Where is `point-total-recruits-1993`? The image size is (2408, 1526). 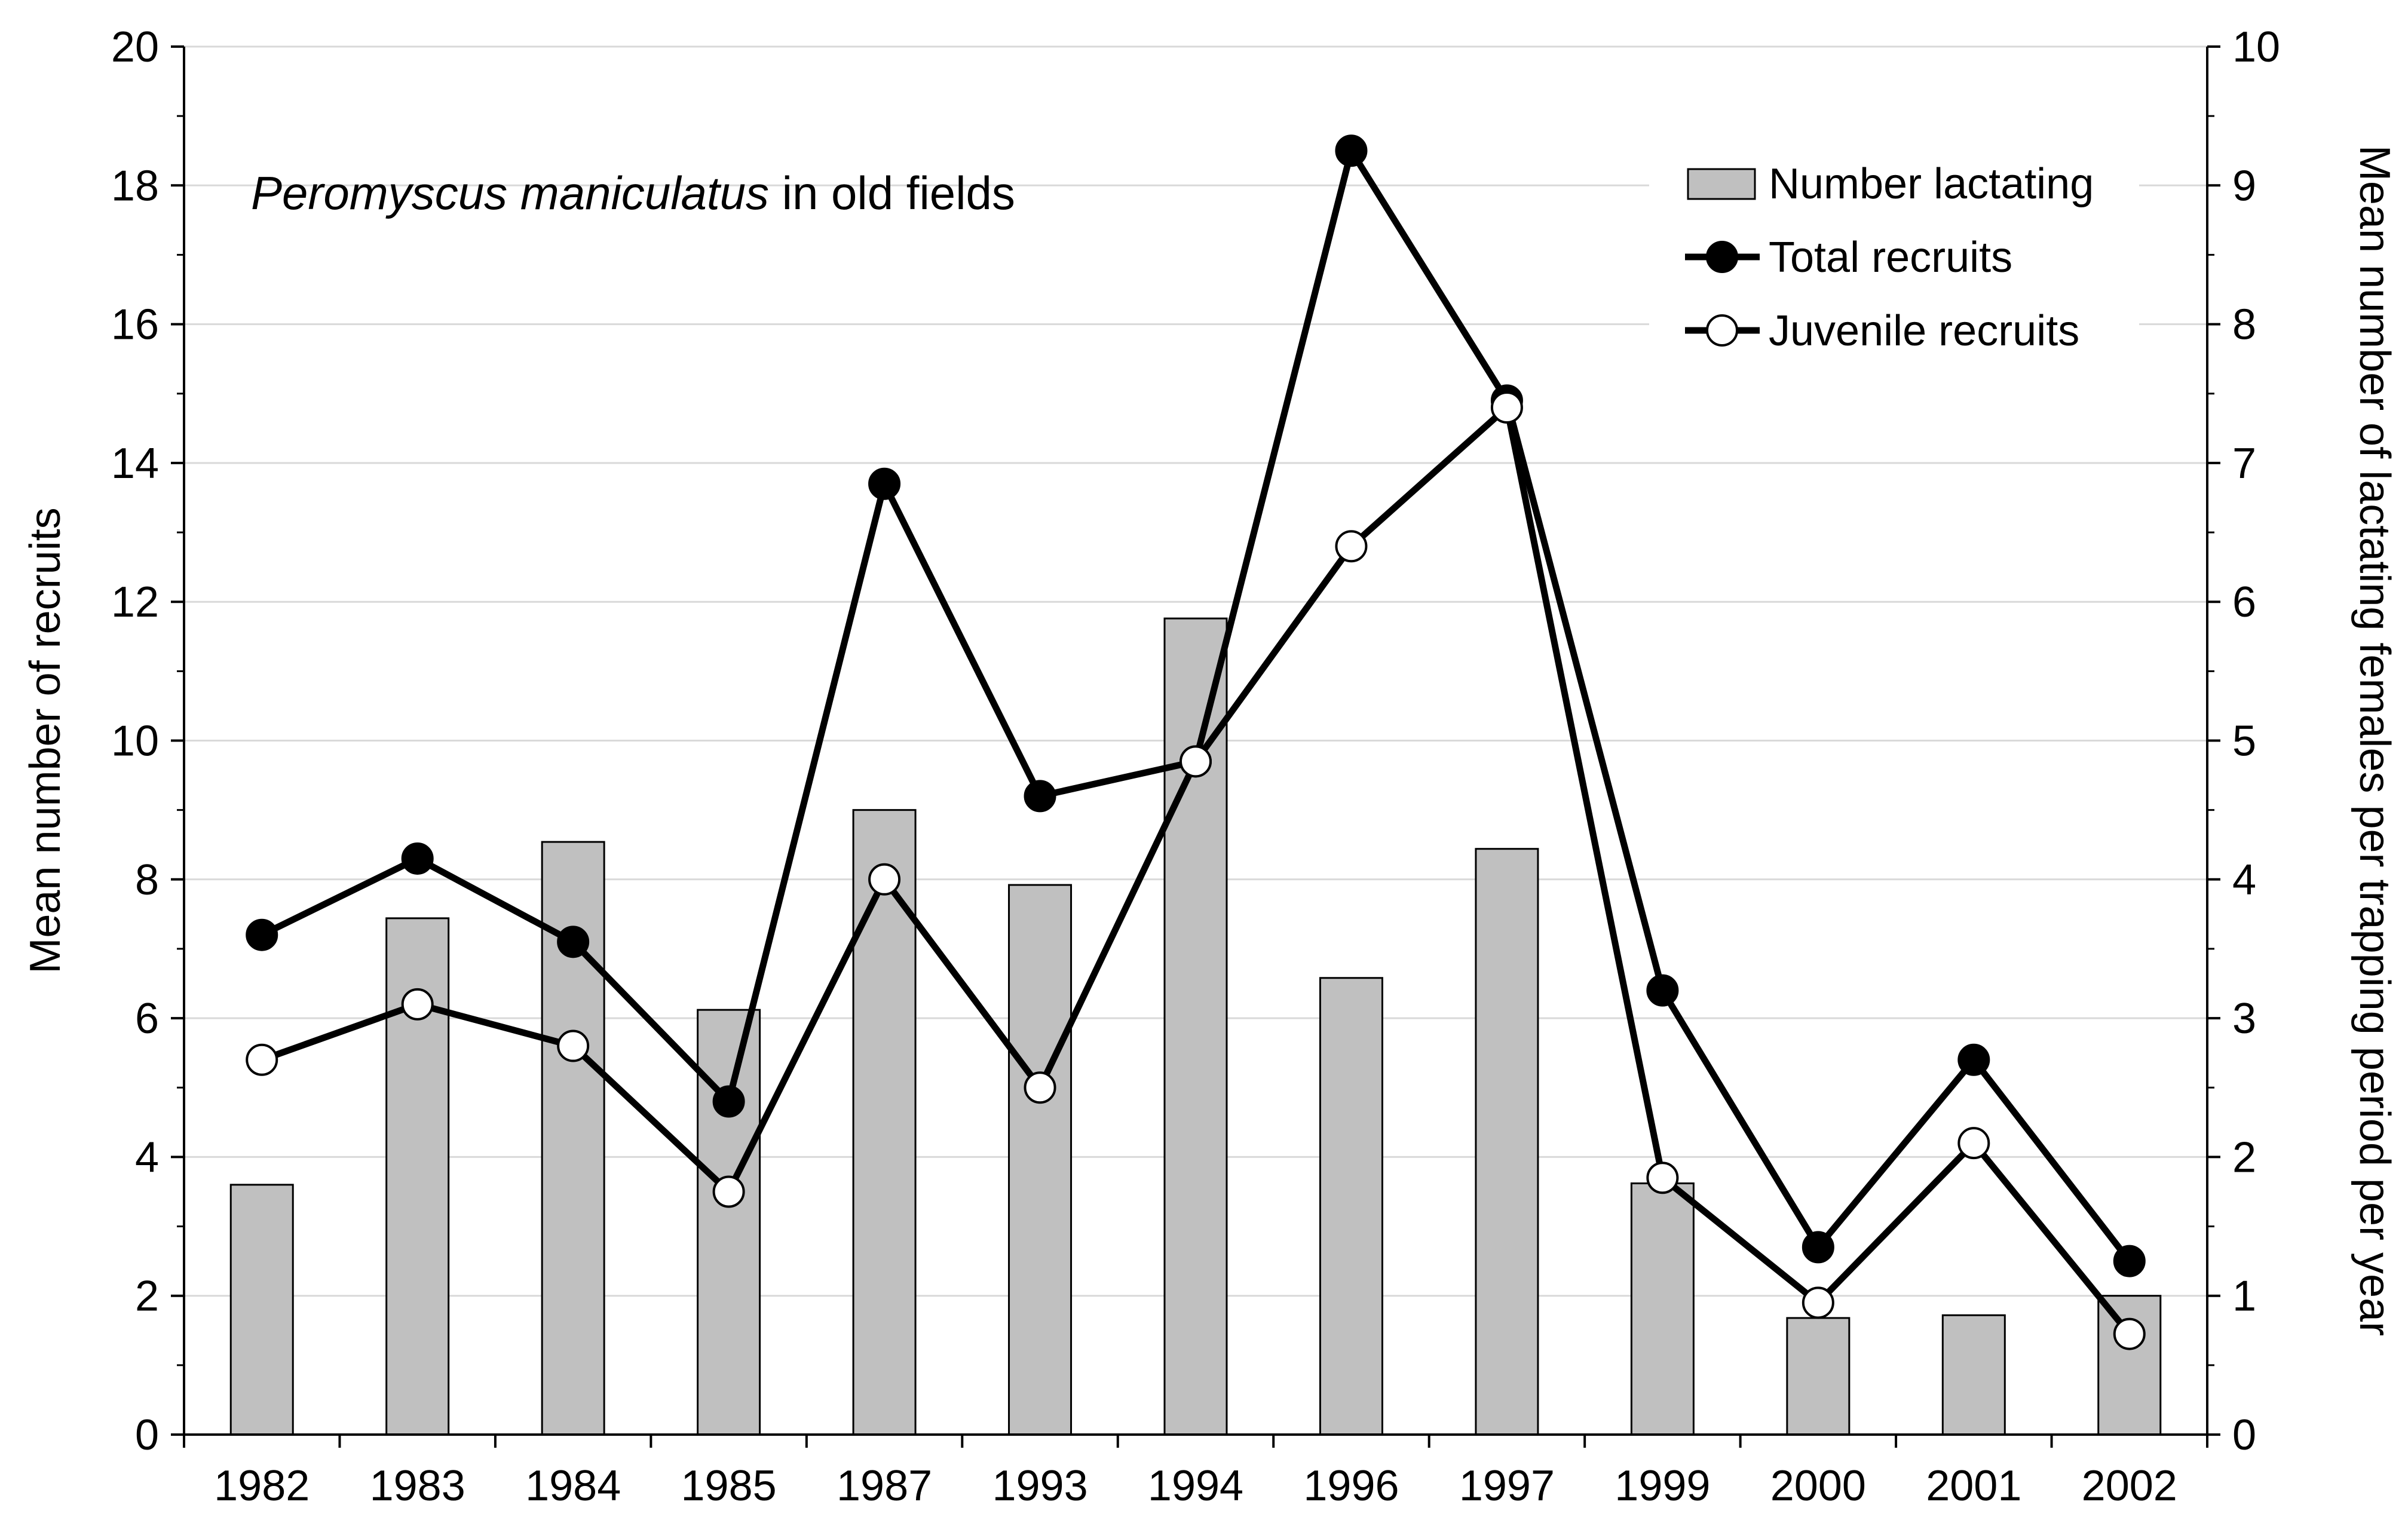 point-total-recruits-1993 is located at coordinates (1040, 797).